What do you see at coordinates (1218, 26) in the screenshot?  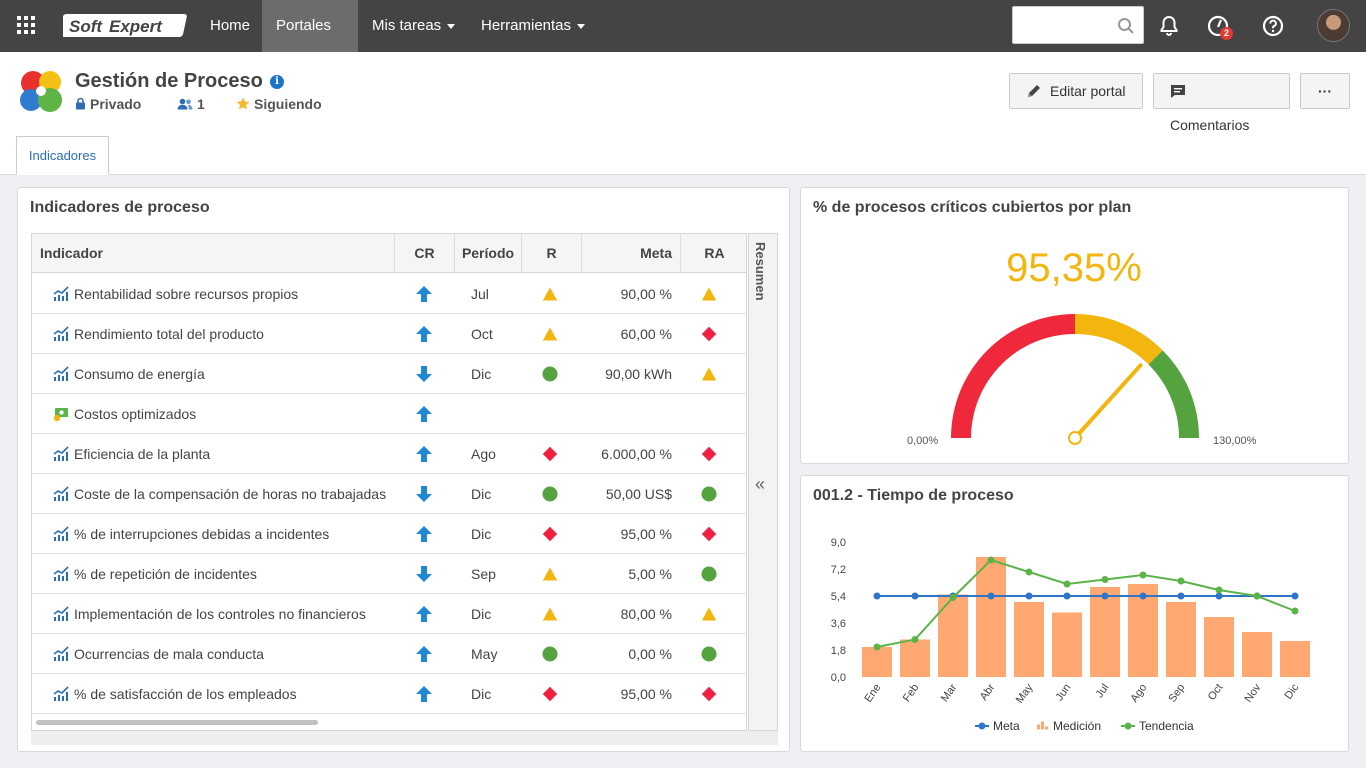 I see `gauge-icon` at bounding box center [1218, 26].